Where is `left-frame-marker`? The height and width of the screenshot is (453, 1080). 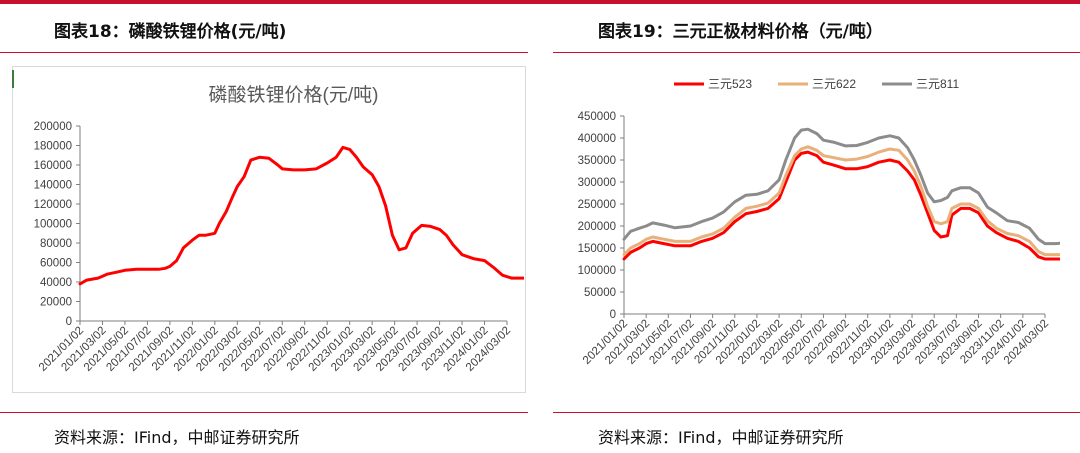
left-frame-marker is located at coordinates (13, 79).